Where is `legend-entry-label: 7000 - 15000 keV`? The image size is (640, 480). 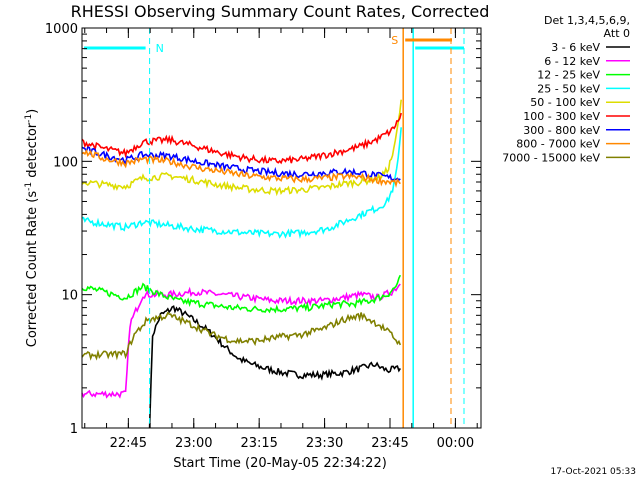 legend-entry-label: 7000 - 15000 keV is located at coordinates (551, 157).